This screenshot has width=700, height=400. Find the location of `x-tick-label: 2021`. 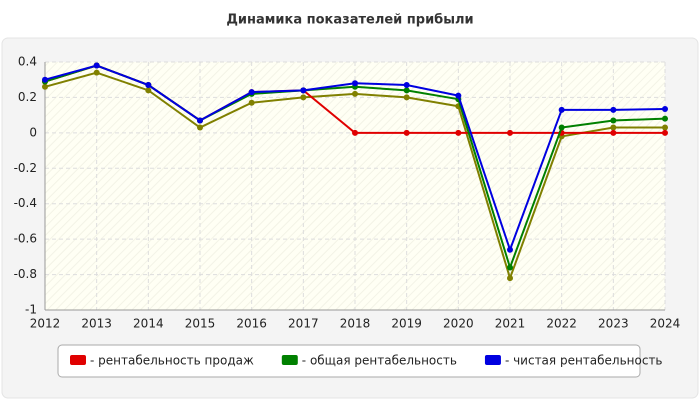

x-tick-label: 2021 is located at coordinates (510, 324).